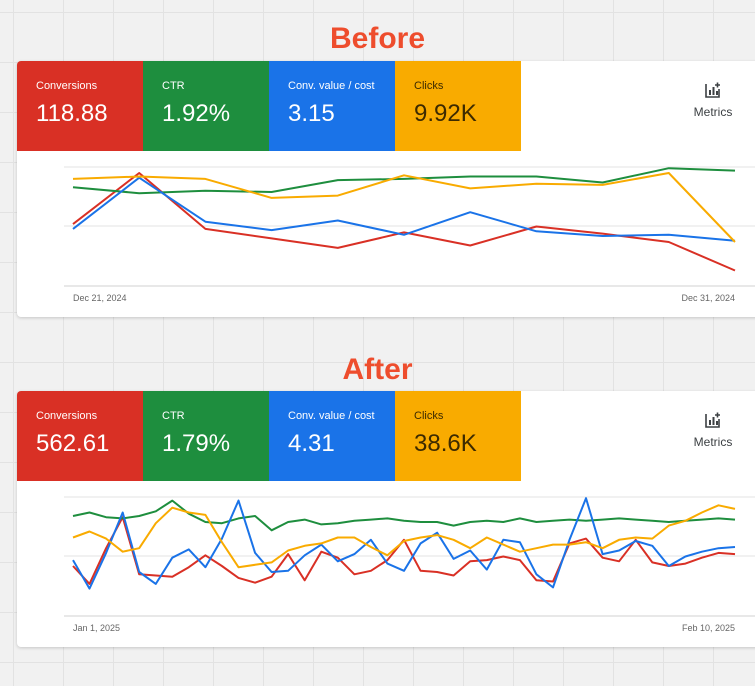 The height and width of the screenshot is (686, 755). I want to click on before-heading: Before, so click(377, 38).